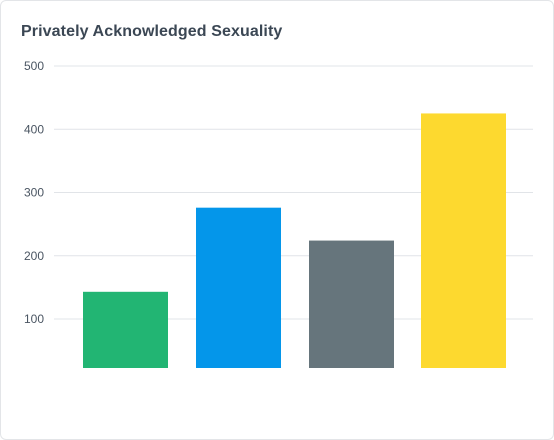 The image size is (554, 440). I want to click on y-tick-label: 400, so click(34, 129).